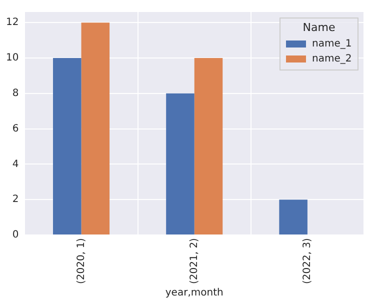  What do you see at coordinates (319, 27) in the screenshot?
I see `legend-title: Name` at bounding box center [319, 27].